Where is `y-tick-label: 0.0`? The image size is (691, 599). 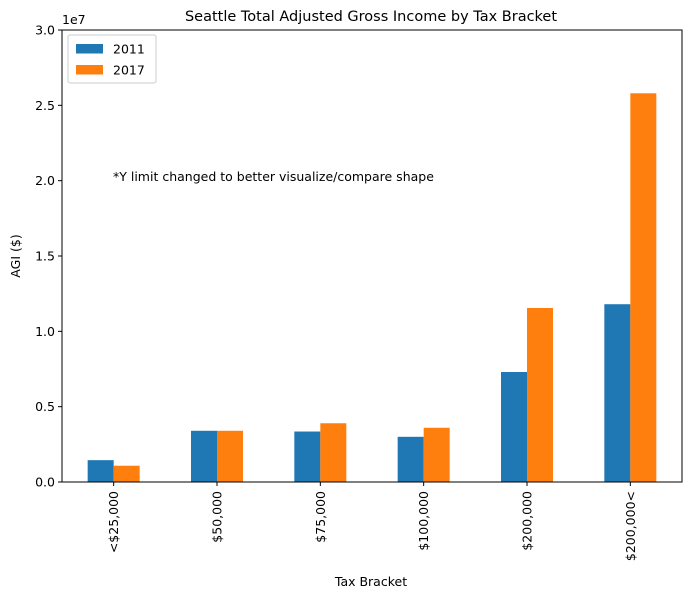
y-tick-label: 0.0 is located at coordinates (45, 482).